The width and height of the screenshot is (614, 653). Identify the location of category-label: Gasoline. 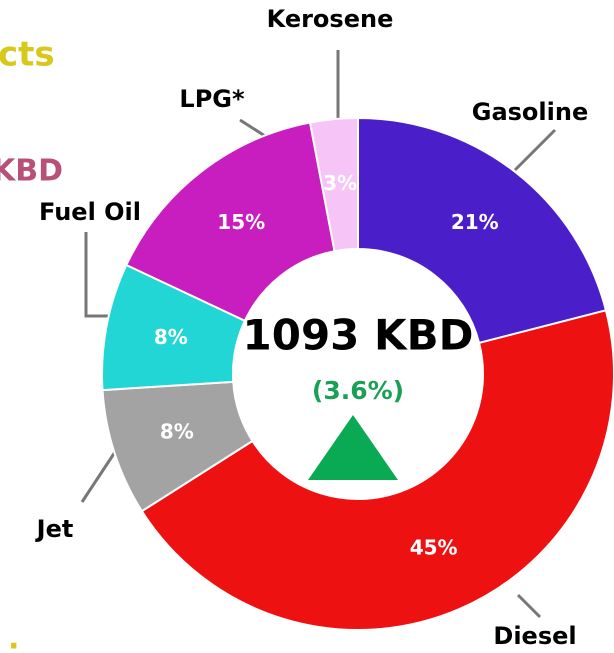
(530, 112).